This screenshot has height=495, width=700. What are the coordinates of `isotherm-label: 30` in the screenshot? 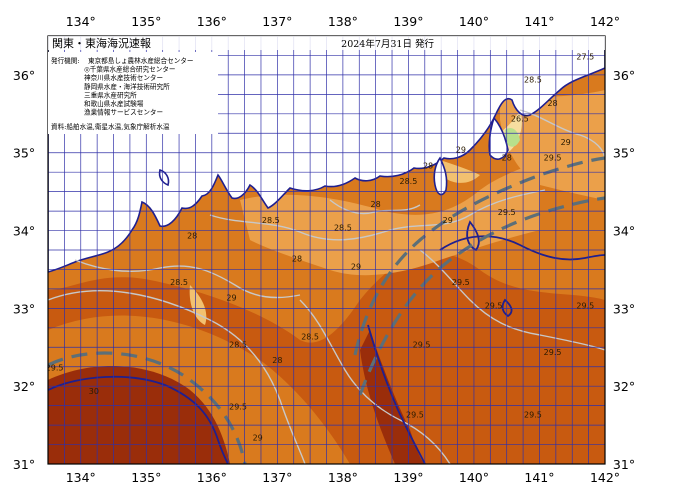 It's located at (94, 391).